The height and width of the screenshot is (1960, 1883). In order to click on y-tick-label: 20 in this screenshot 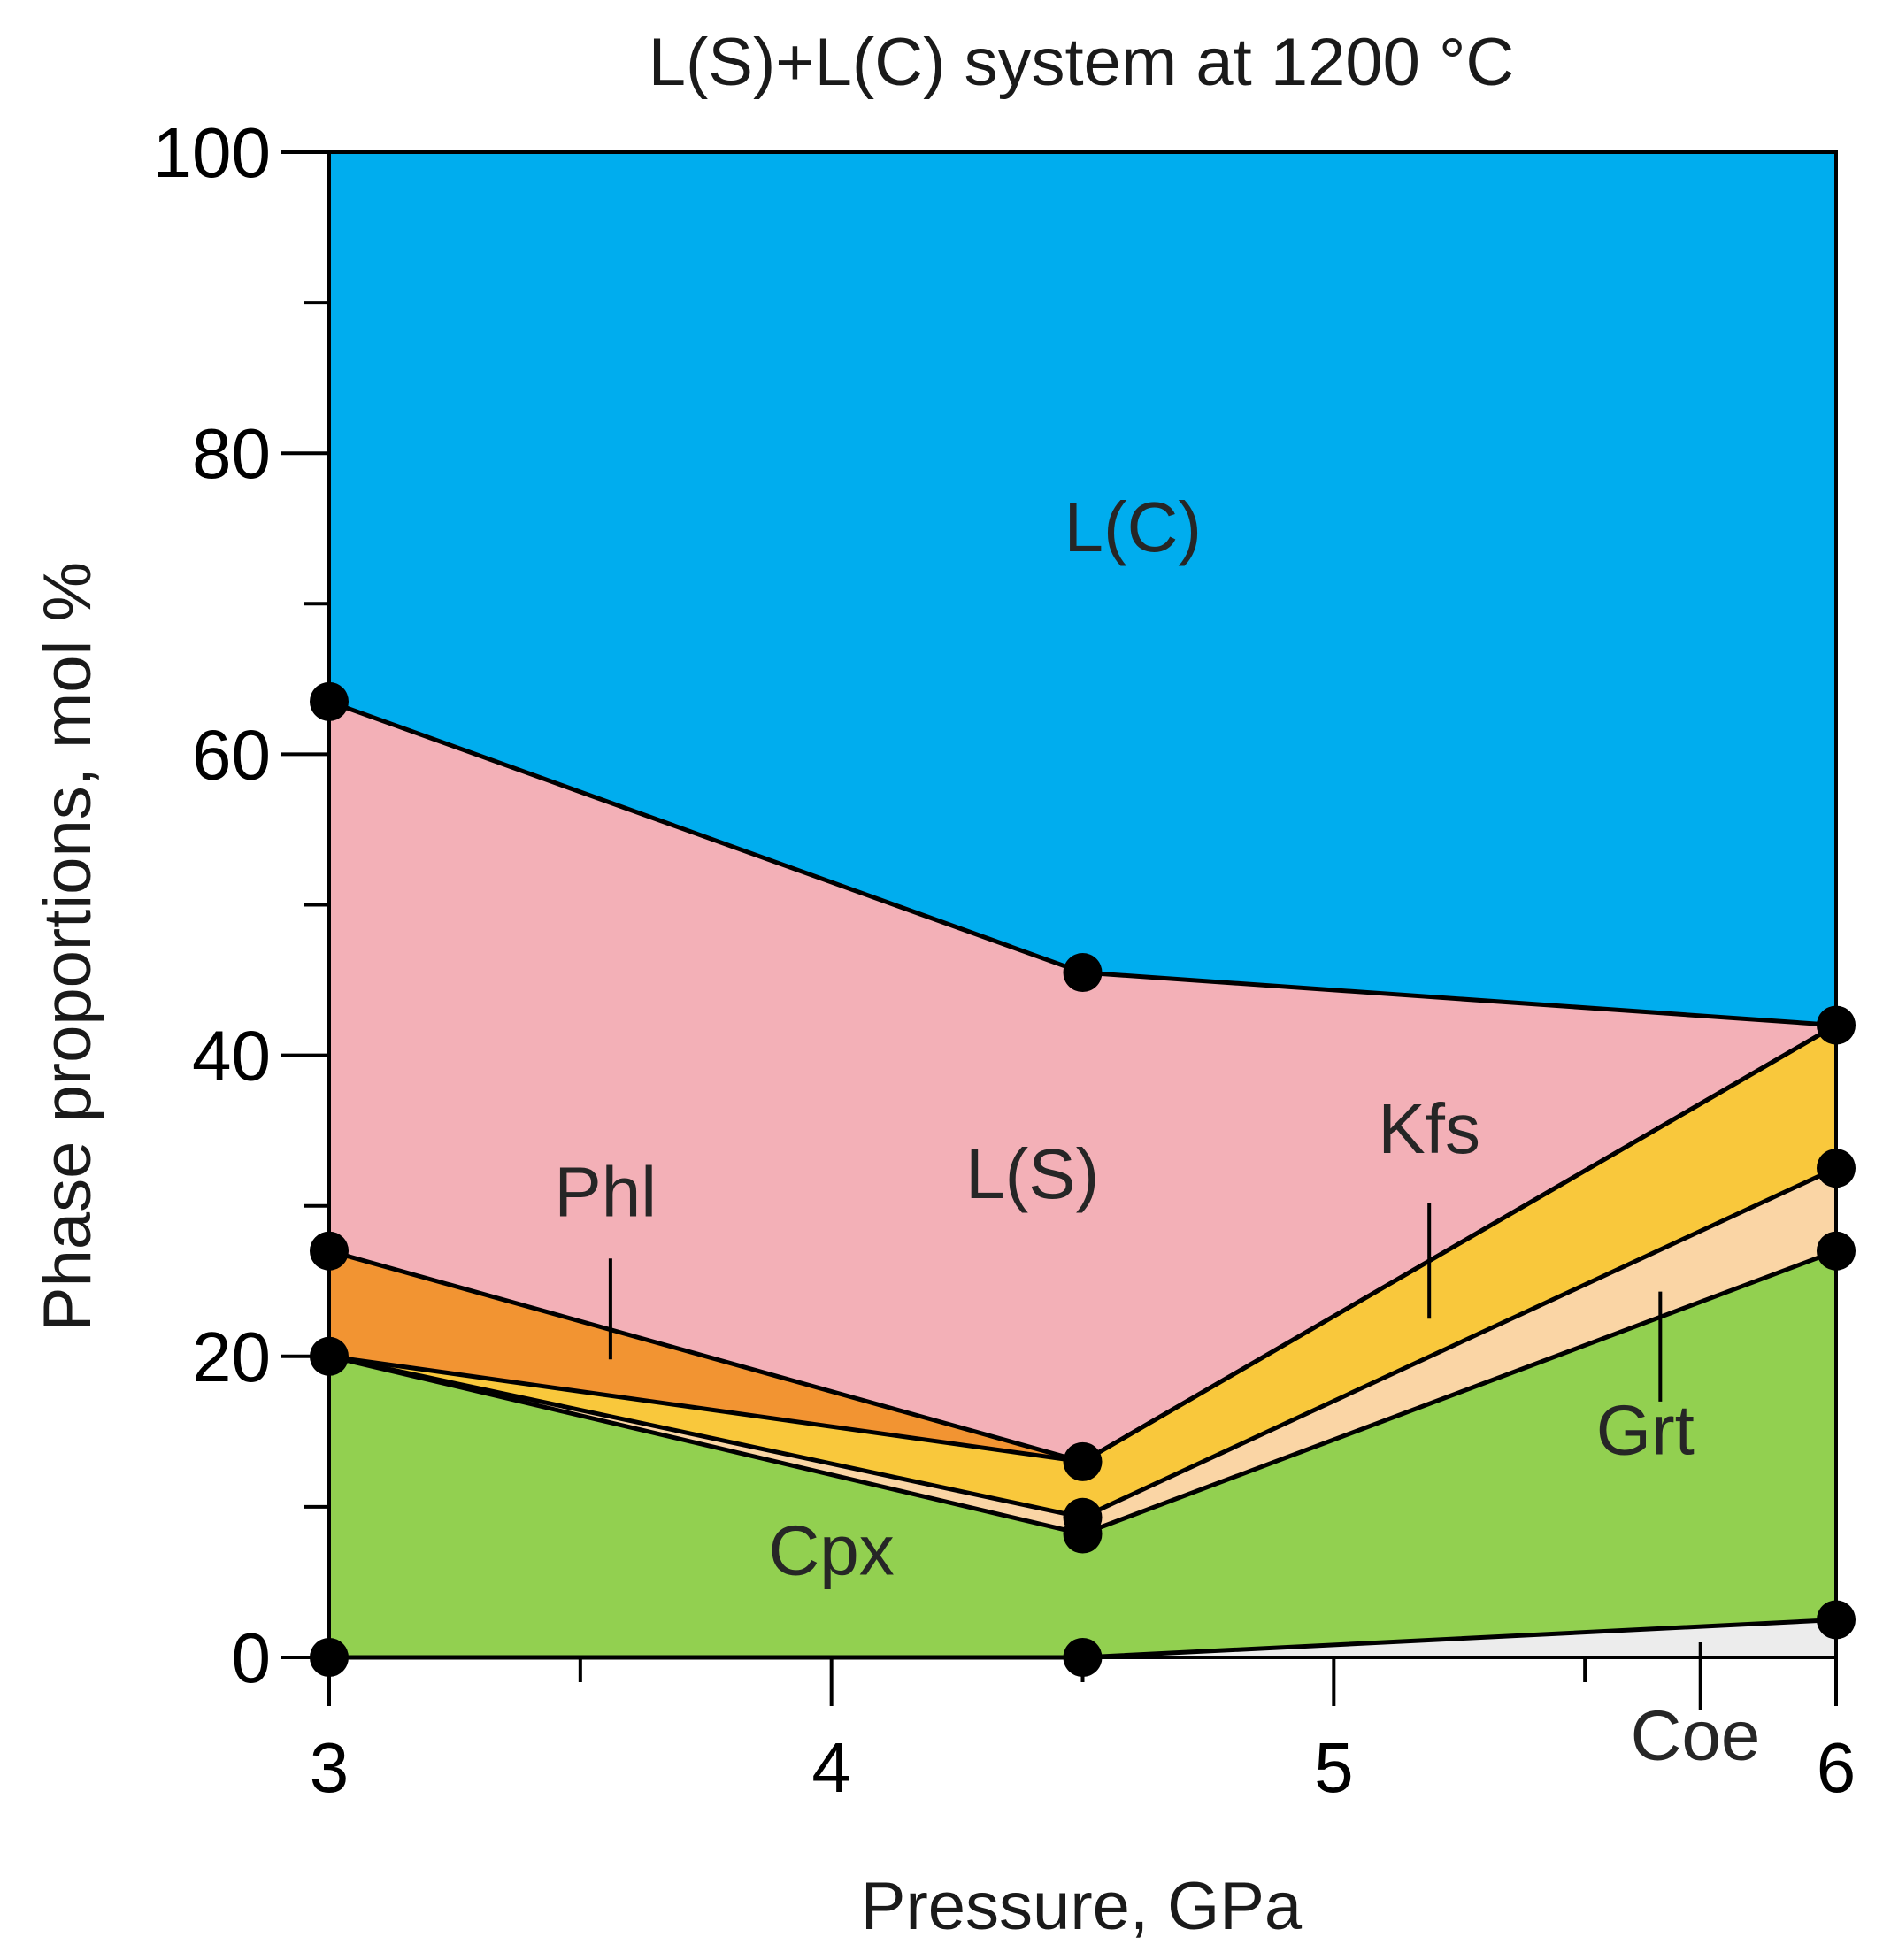, I will do `click(231, 1357)`.